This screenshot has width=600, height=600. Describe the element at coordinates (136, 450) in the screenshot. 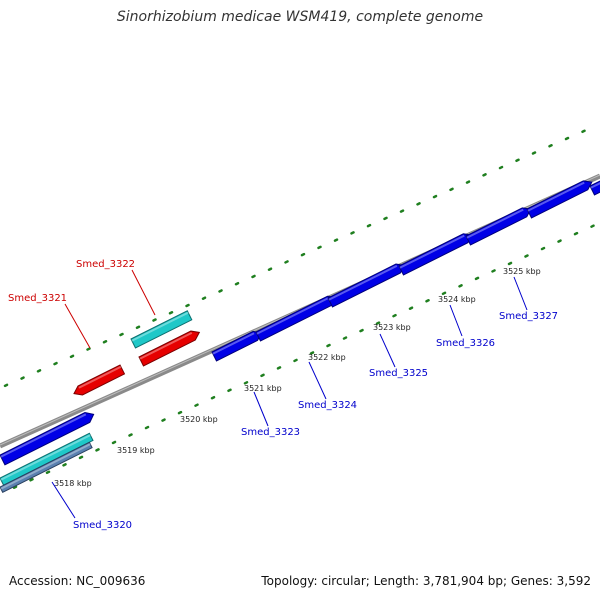

I see `kbp-label: 3519 kbp` at that location.